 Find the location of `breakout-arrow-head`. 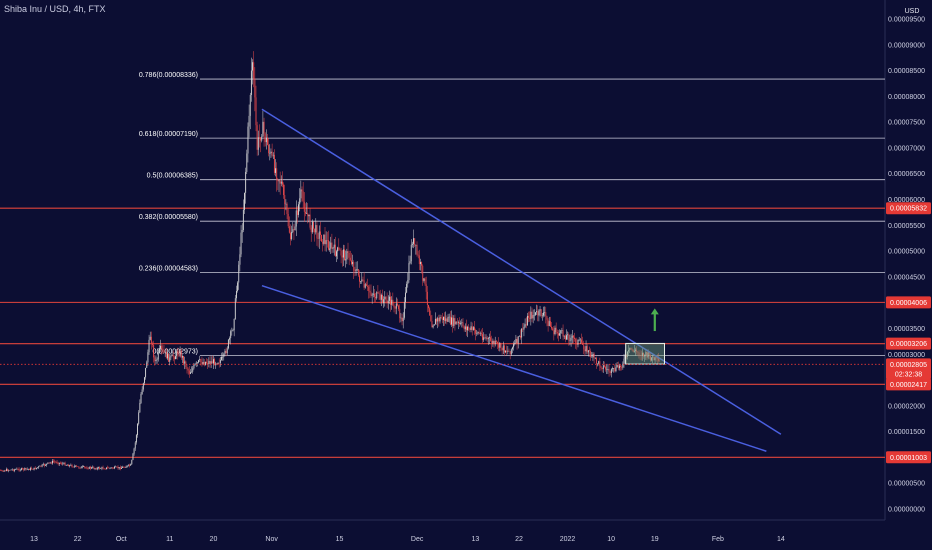

breakout-arrow-head is located at coordinates (654, 311).